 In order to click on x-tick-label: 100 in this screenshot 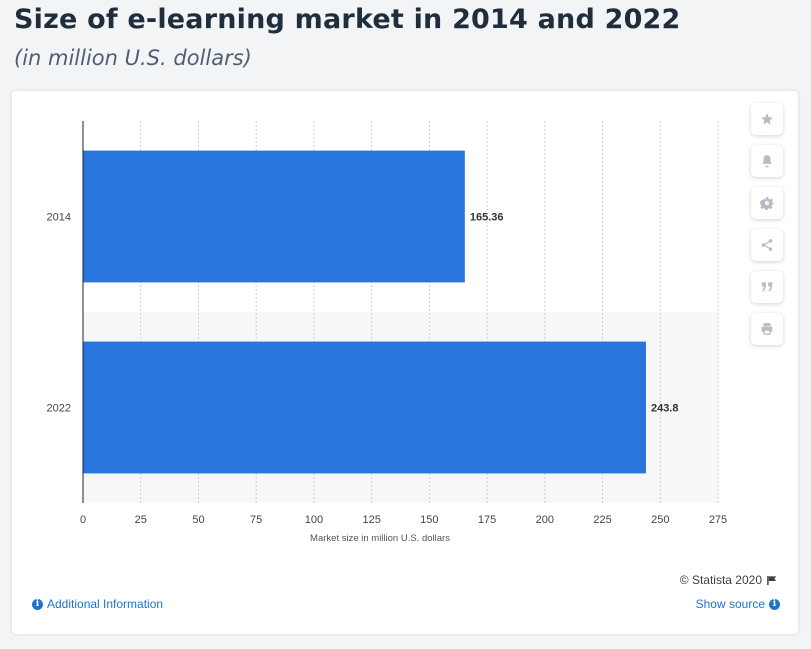, I will do `click(314, 520)`.